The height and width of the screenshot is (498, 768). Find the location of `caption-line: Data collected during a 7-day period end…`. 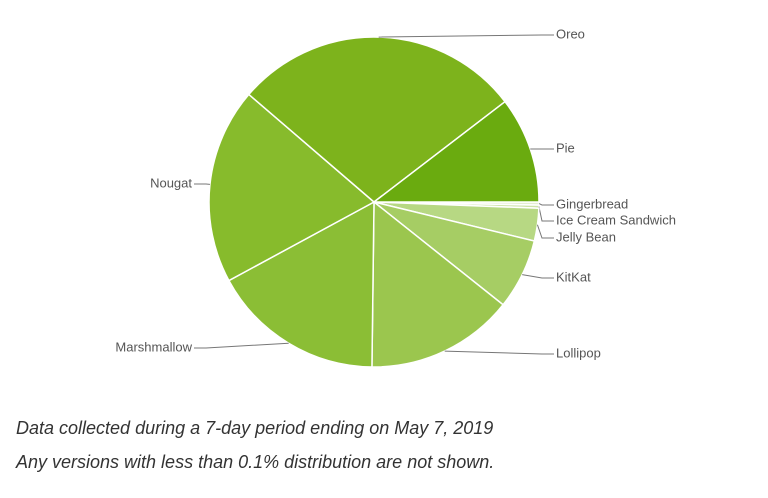

caption-line: Data collected during a 7-day period end… is located at coordinates (255, 428).